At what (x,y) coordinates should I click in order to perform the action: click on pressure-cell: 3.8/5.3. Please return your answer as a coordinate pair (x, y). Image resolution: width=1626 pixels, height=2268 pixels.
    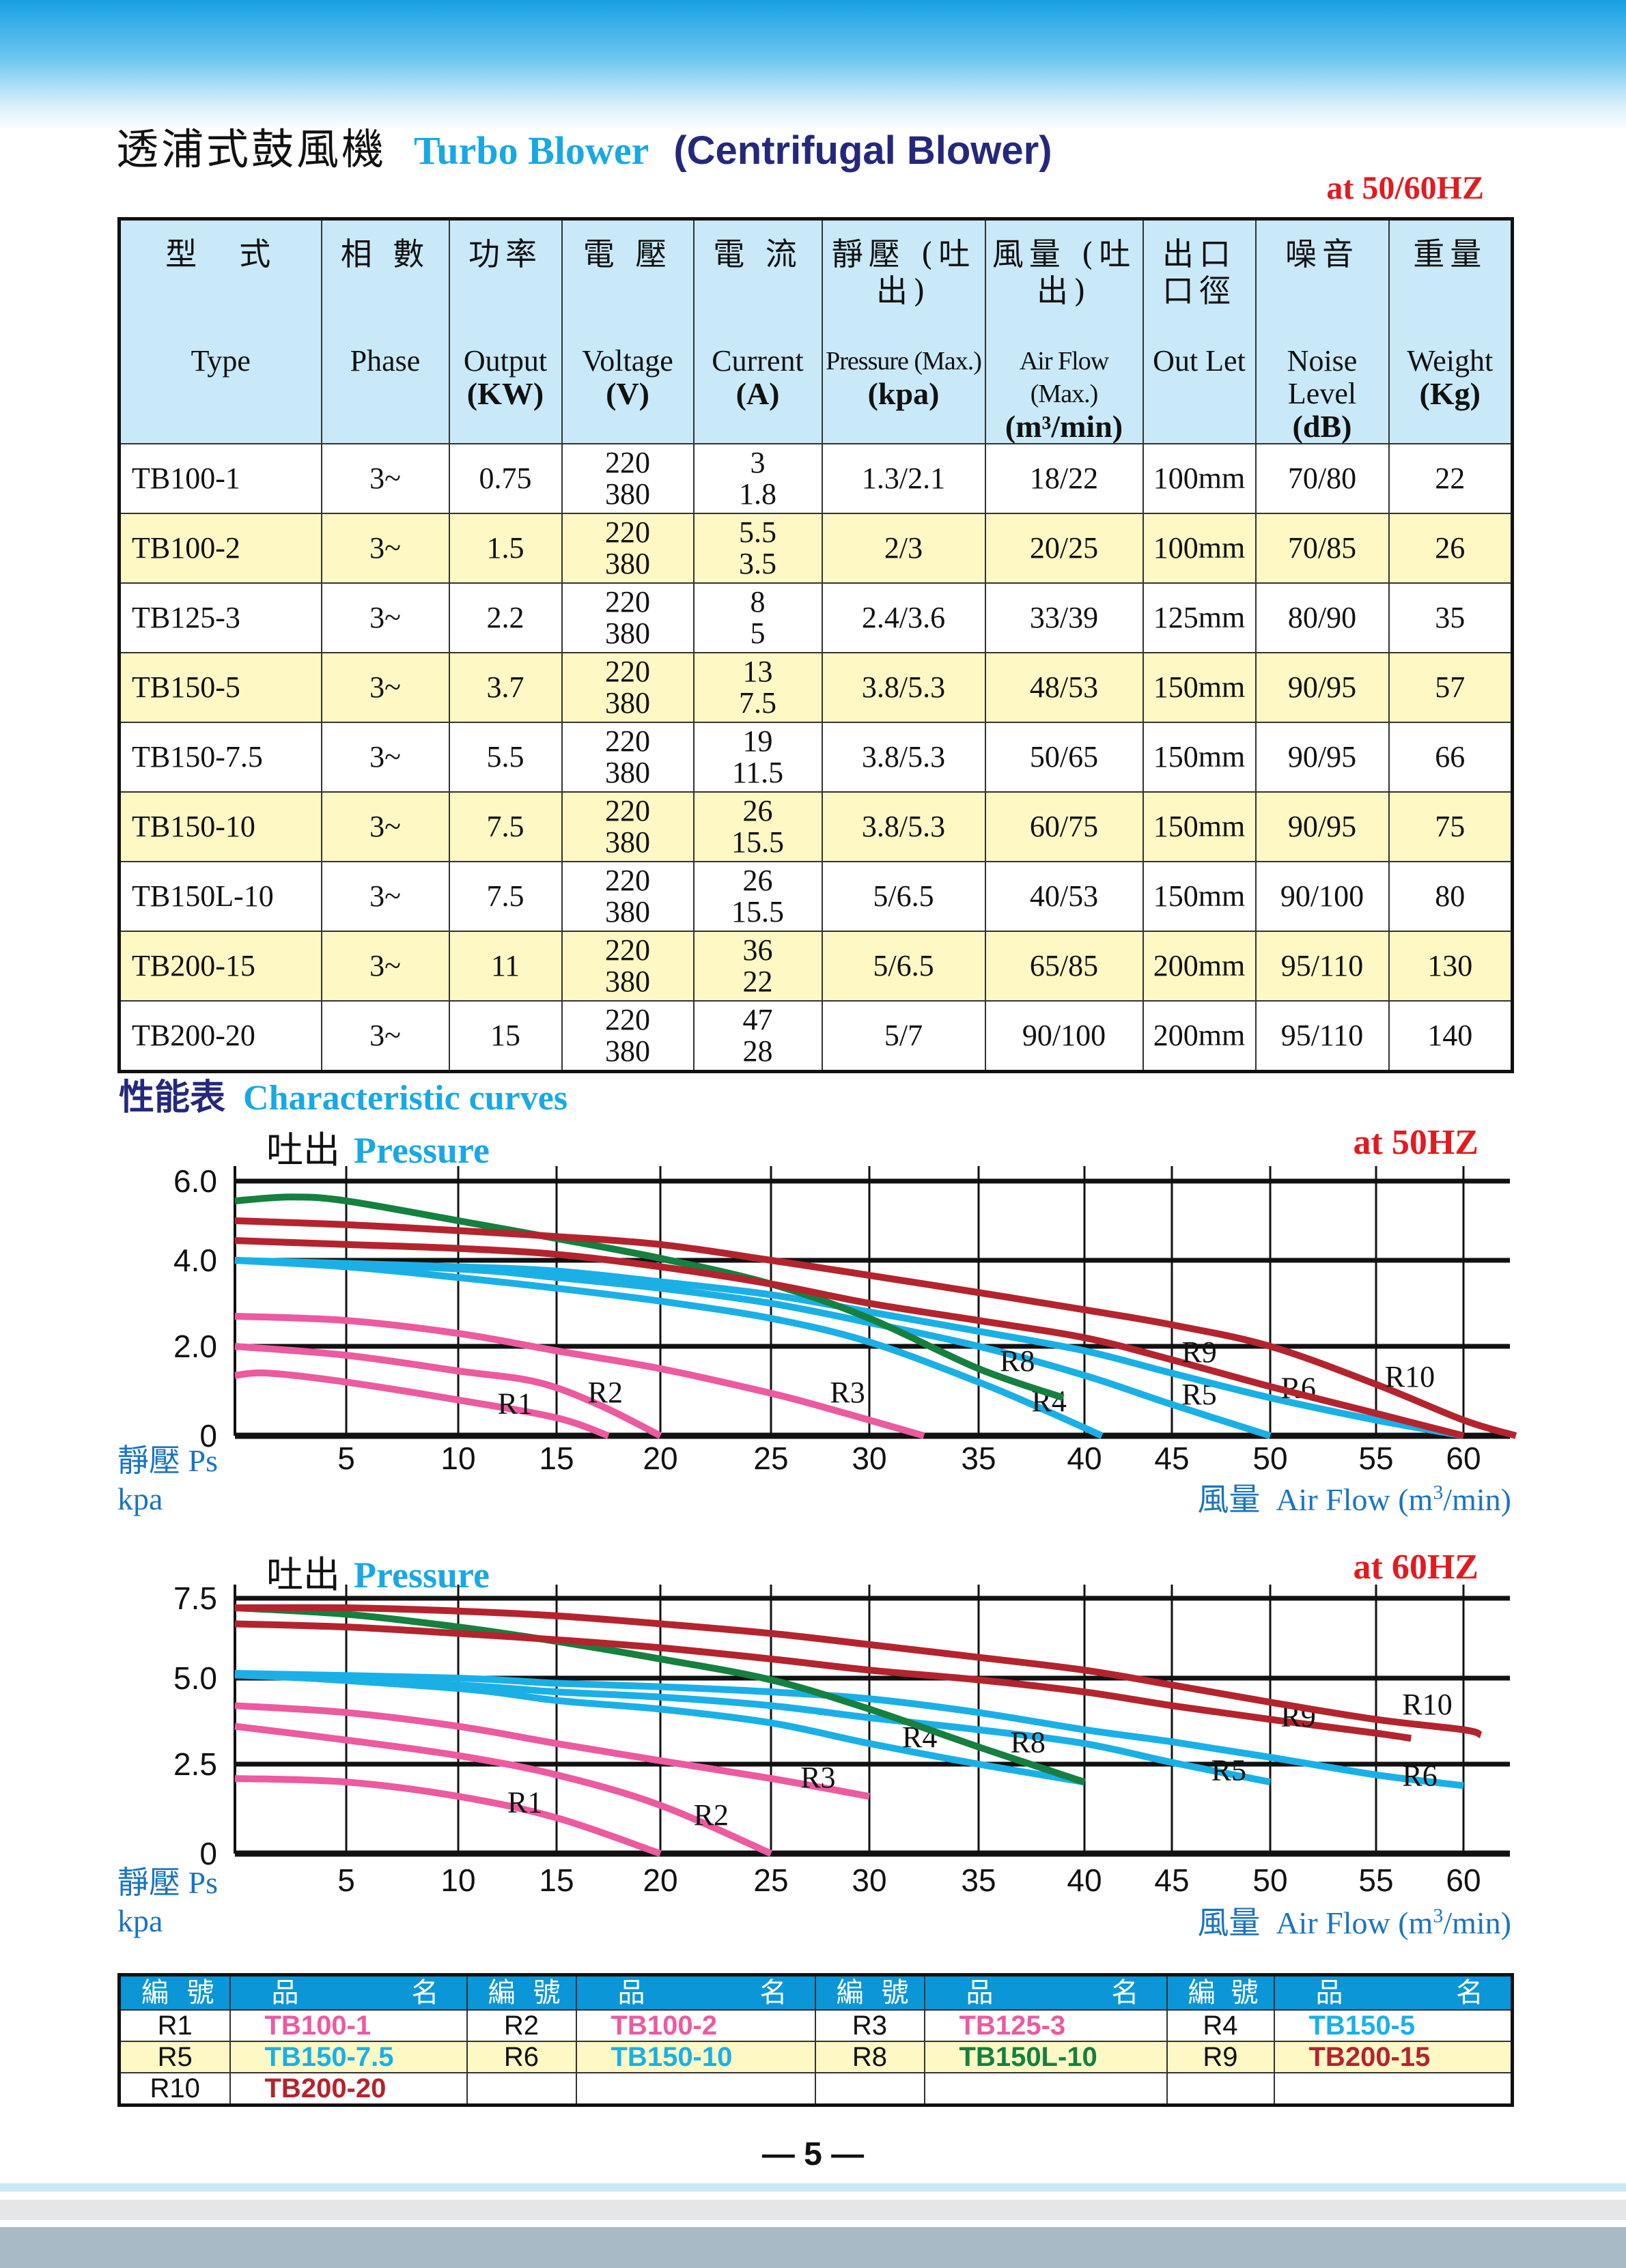
    Looking at the image, I should click on (904, 687).